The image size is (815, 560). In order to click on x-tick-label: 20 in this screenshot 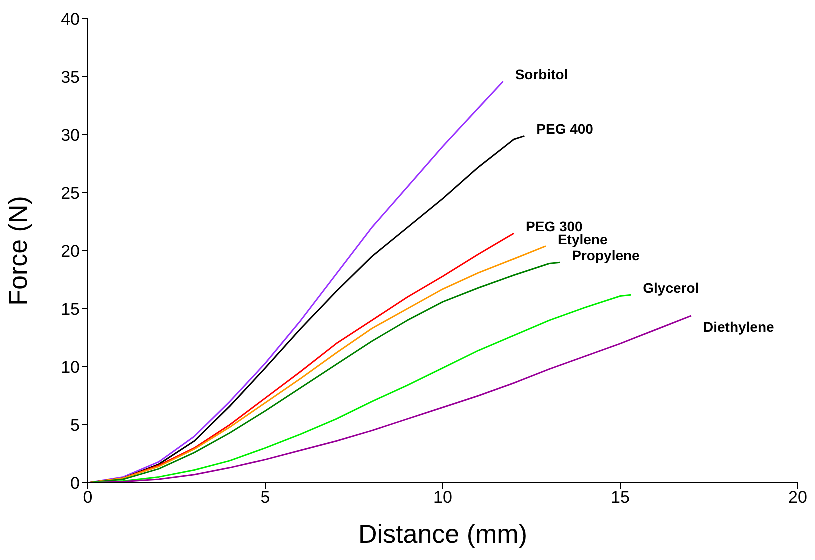, I will do `click(798, 498)`.